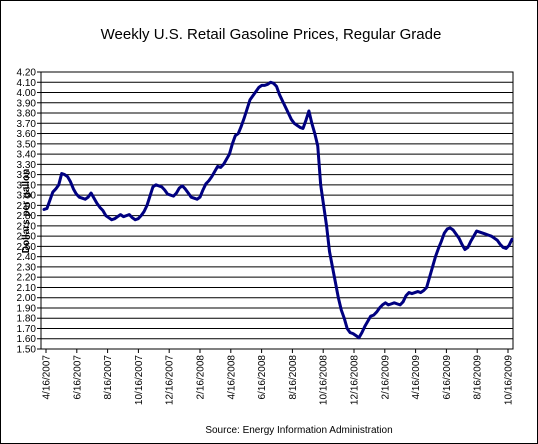 The height and width of the screenshot is (444, 538). Describe the element at coordinates (201, 377) in the screenshot. I see `x-tick-label: 2/16/2008` at that location.